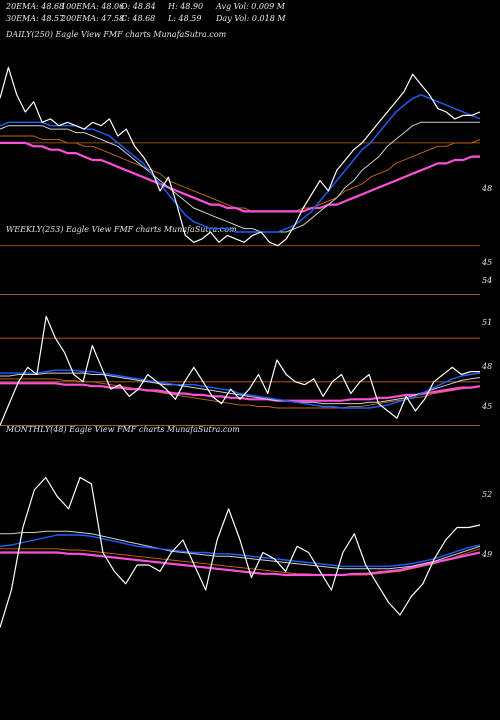  I want to click on day-vol-readout: Day Vol: 0.018 M, so click(251, 18).